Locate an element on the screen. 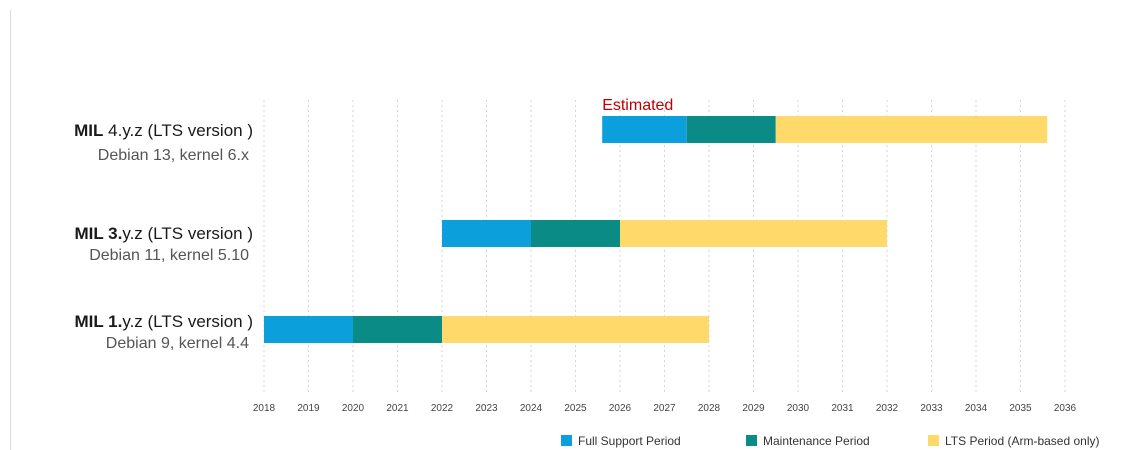 The width and height of the screenshot is (1139, 450). x-tick-label: 2035 is located at coordinates (1020, 408).